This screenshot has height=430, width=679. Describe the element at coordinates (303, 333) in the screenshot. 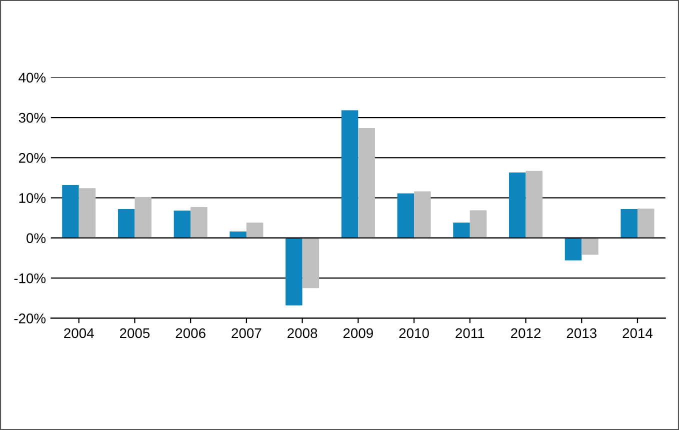

I see `x-tick-label: 2008` at that location.